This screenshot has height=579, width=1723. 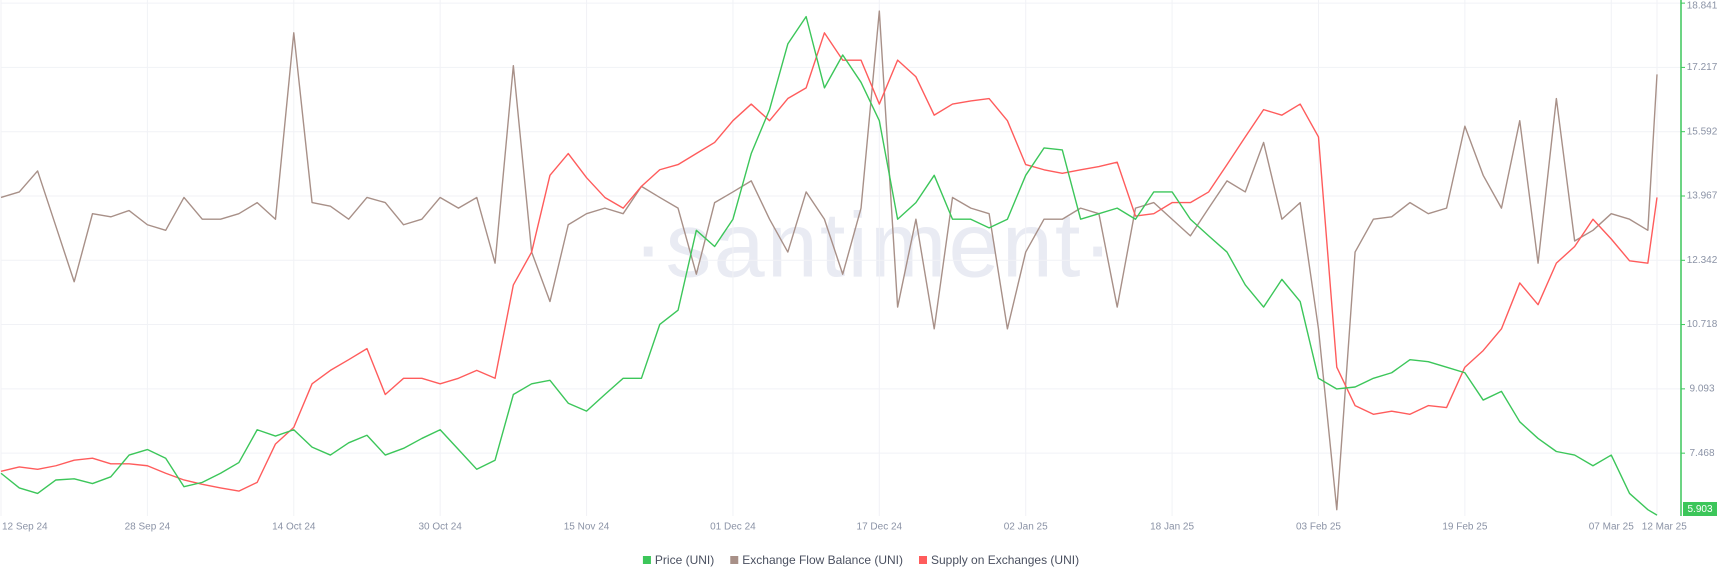 What do you see at coordinates (1702, 324) in the screenshot?
I see `y-tick-label: 10.718` at bounding box center [1702, 324].